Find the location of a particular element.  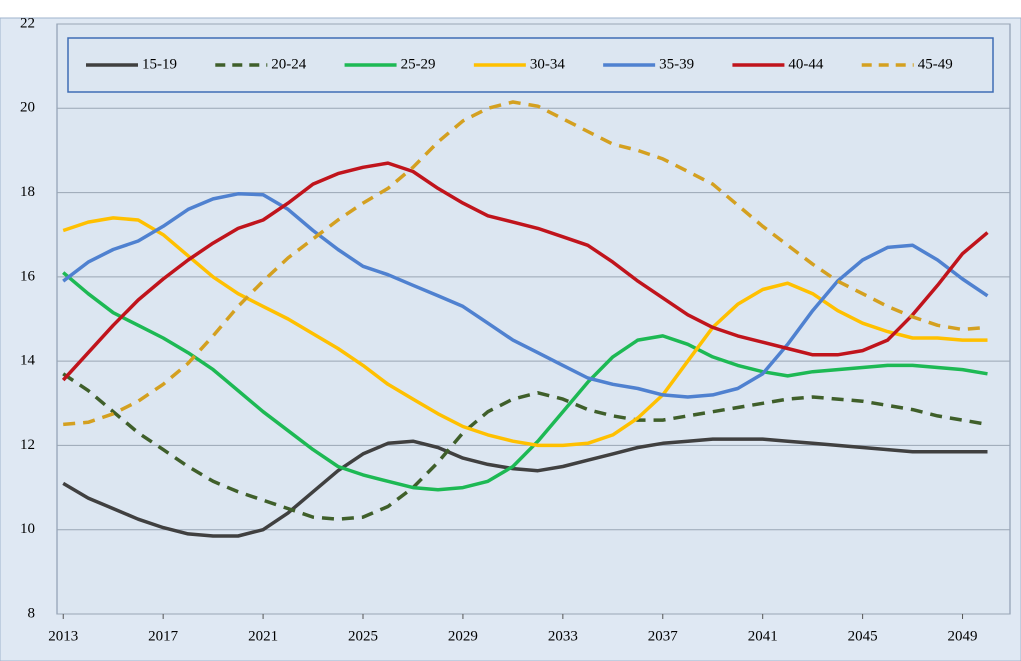

y-tick-label: 20 is located at coordinates (27, 108).